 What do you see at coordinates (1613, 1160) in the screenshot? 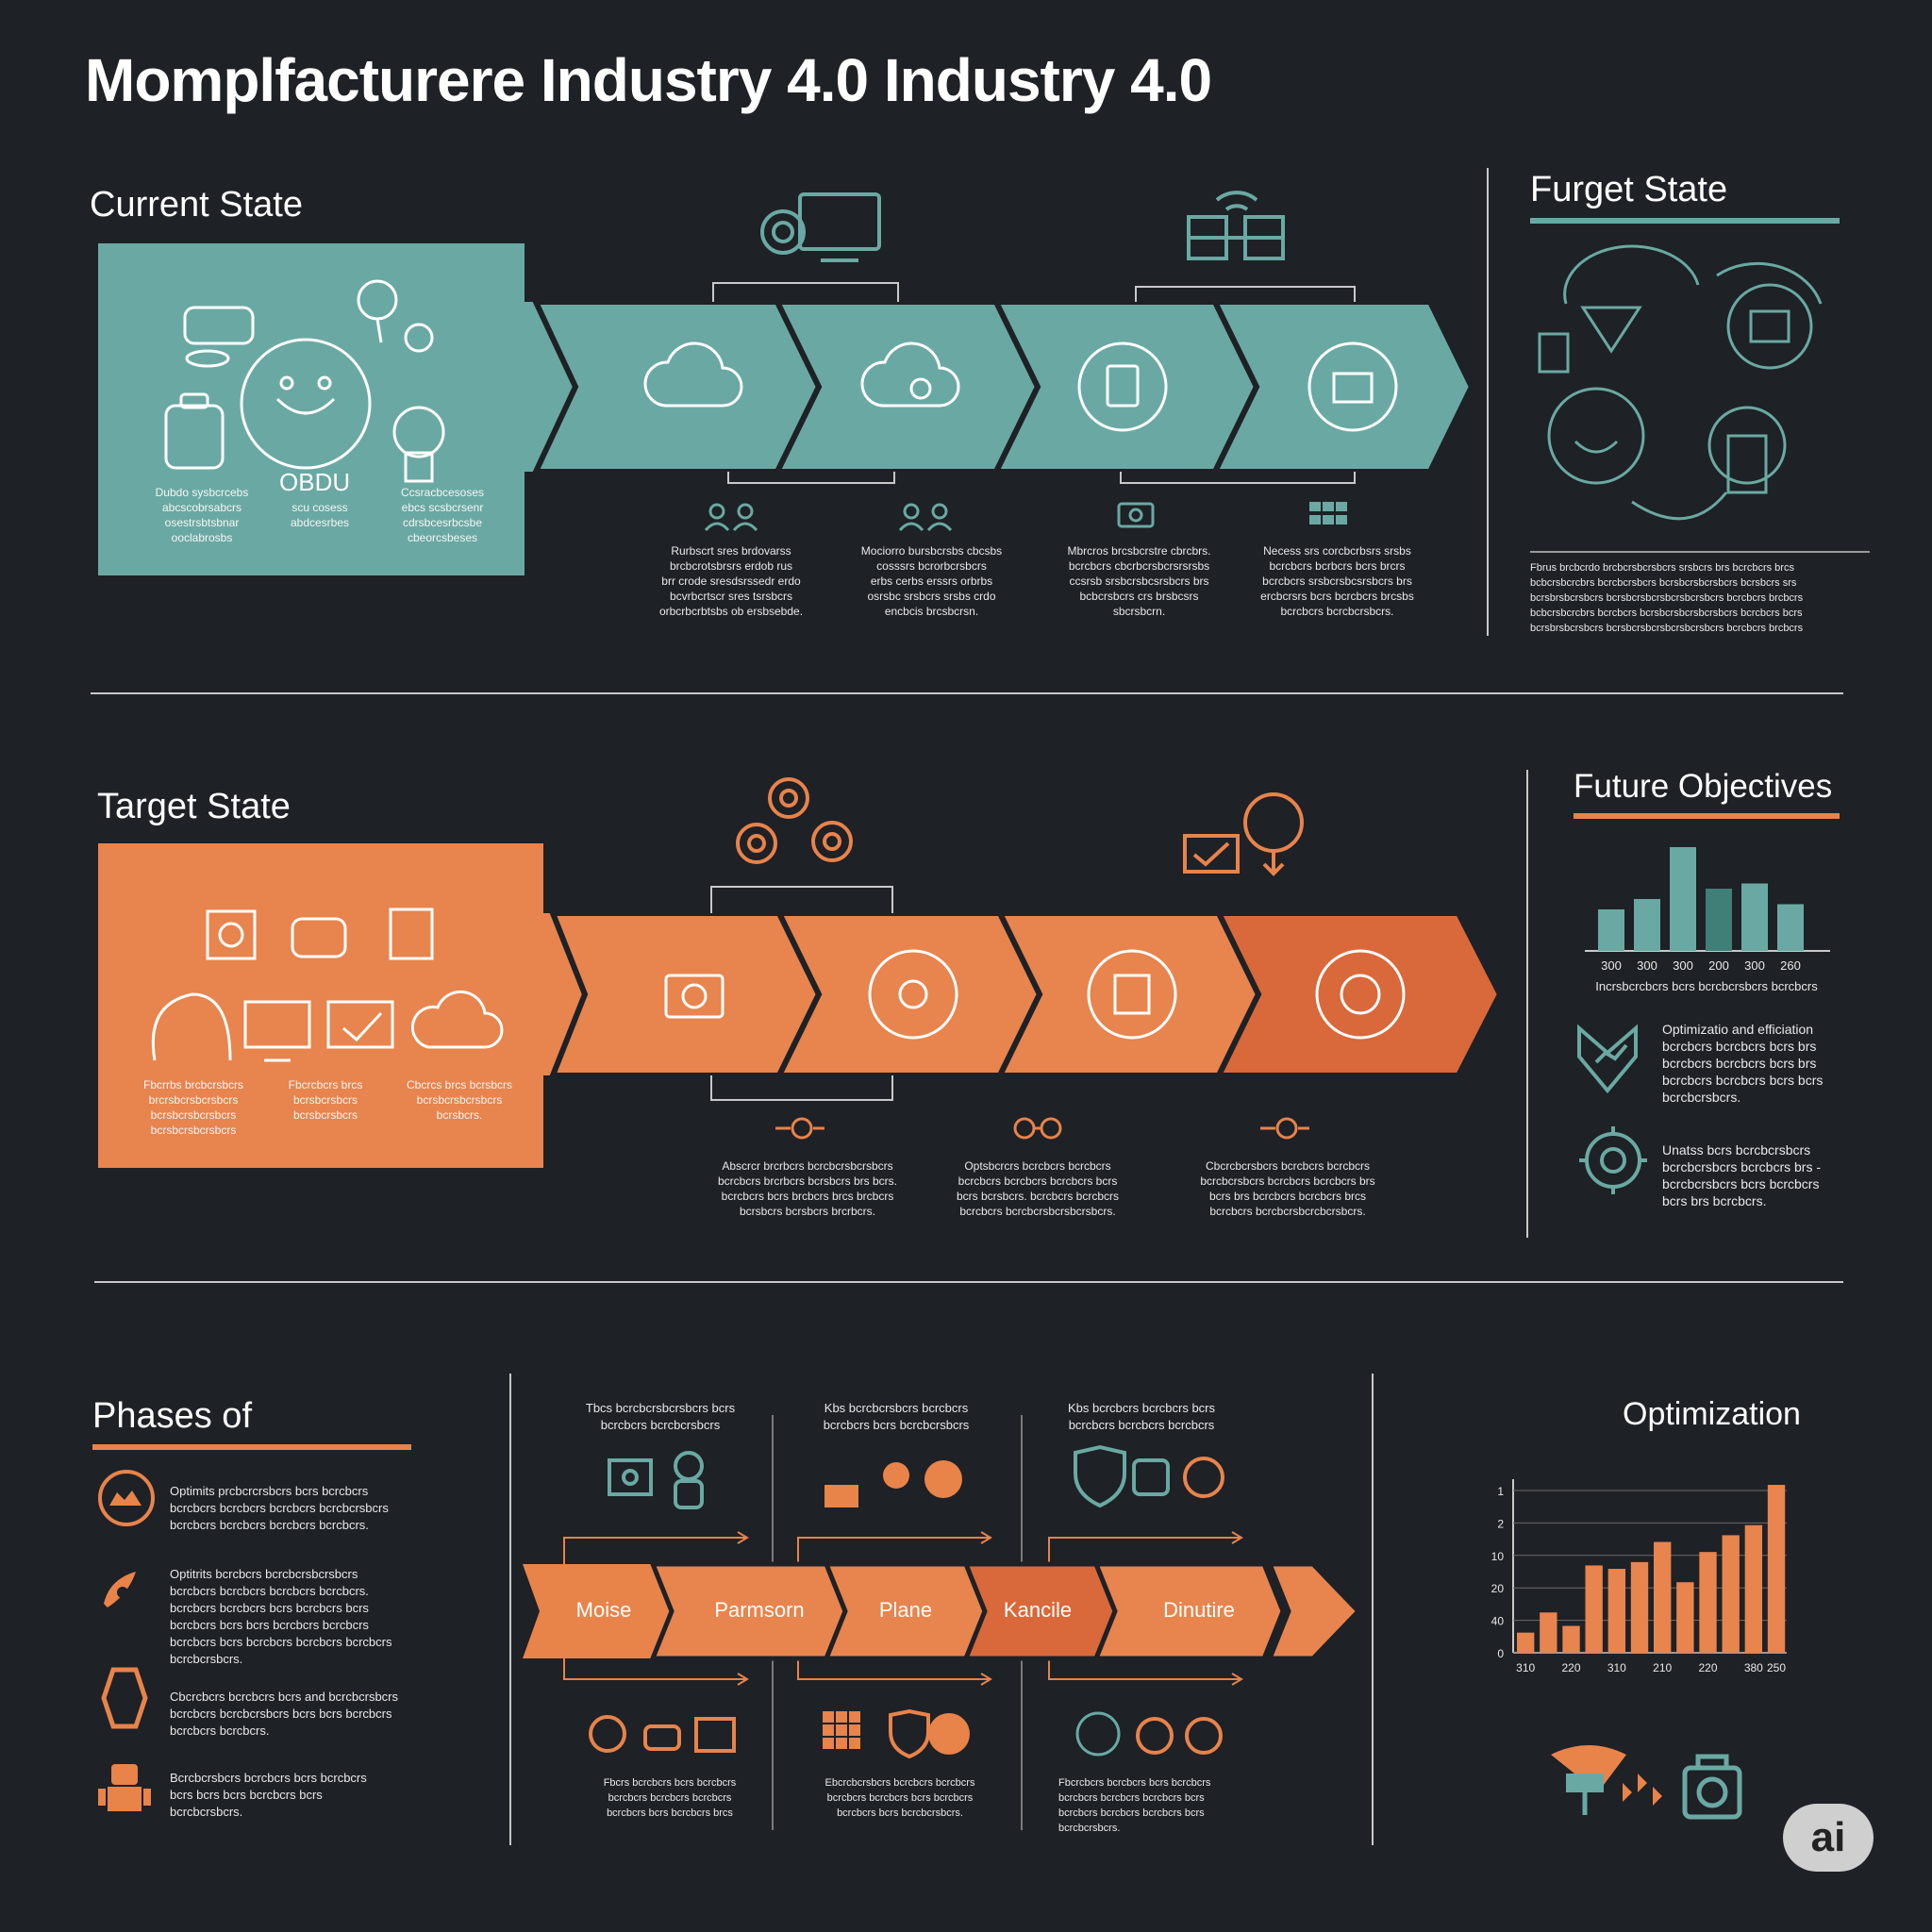
I see `settings-gear-icon` at bounding box center [1613, 1160].